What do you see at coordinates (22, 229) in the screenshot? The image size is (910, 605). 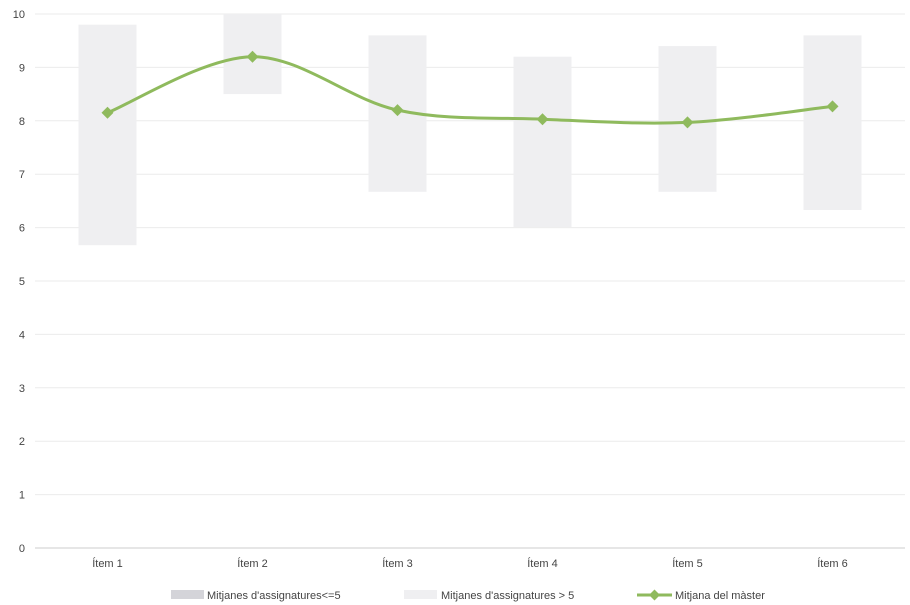 I see `y-tick-label: 6` at bounding box center [22, 229].